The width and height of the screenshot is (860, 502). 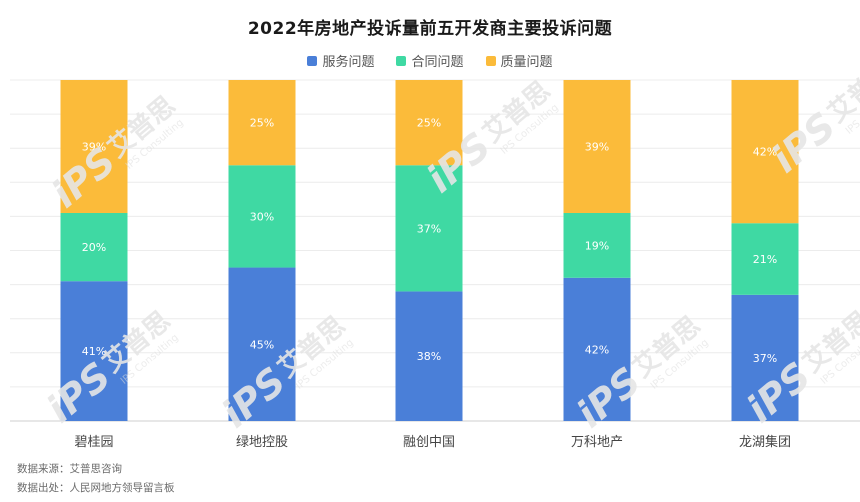 What do you see at coordinates (93, 442) in the screenshot?
I see `x-tick-label: 碧桂园` at bounding box center [93, 442].